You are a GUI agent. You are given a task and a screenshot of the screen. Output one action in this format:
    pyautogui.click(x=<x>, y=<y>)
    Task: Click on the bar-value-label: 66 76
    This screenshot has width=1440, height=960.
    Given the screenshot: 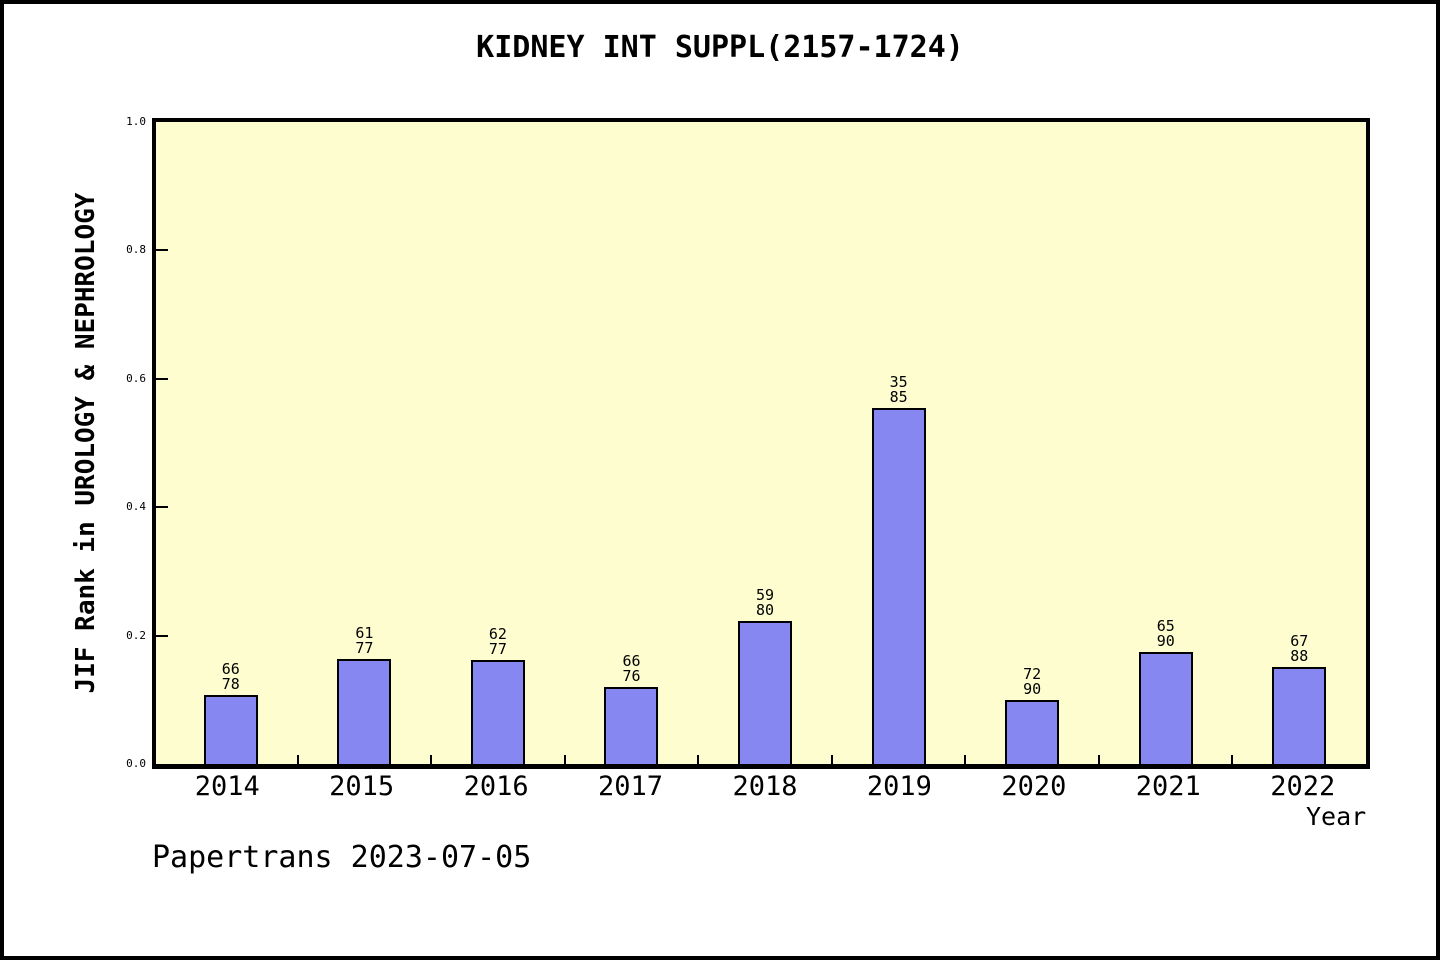 What is the action you would take?
    pyautogui.click(x=631, y=668)
    